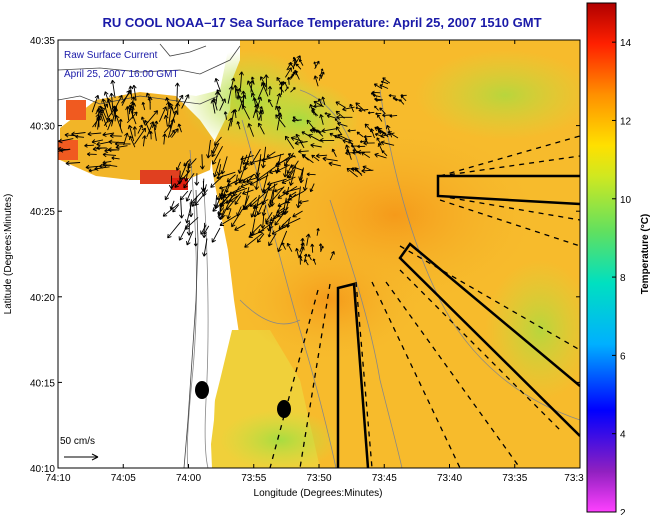  I want to click on x-tick-label: 73:40, so click(449, 478).